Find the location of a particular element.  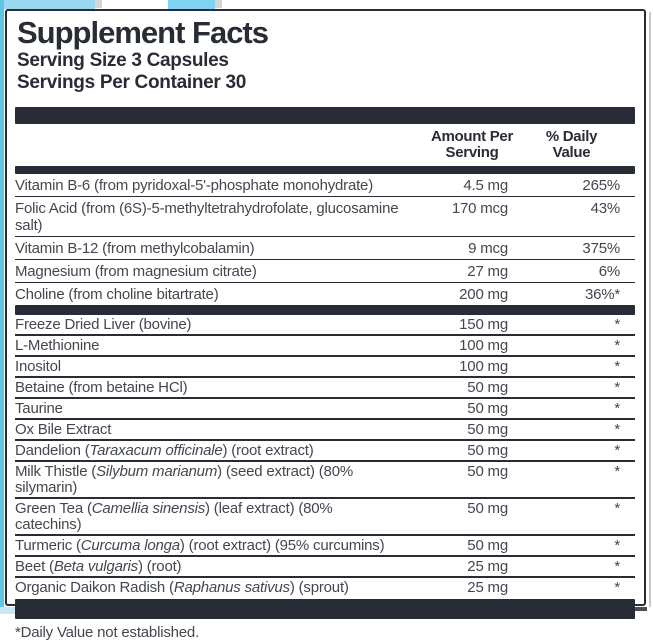

servings-per-container-text: Servings Per Container 30 is located at coordinates (132, 82).